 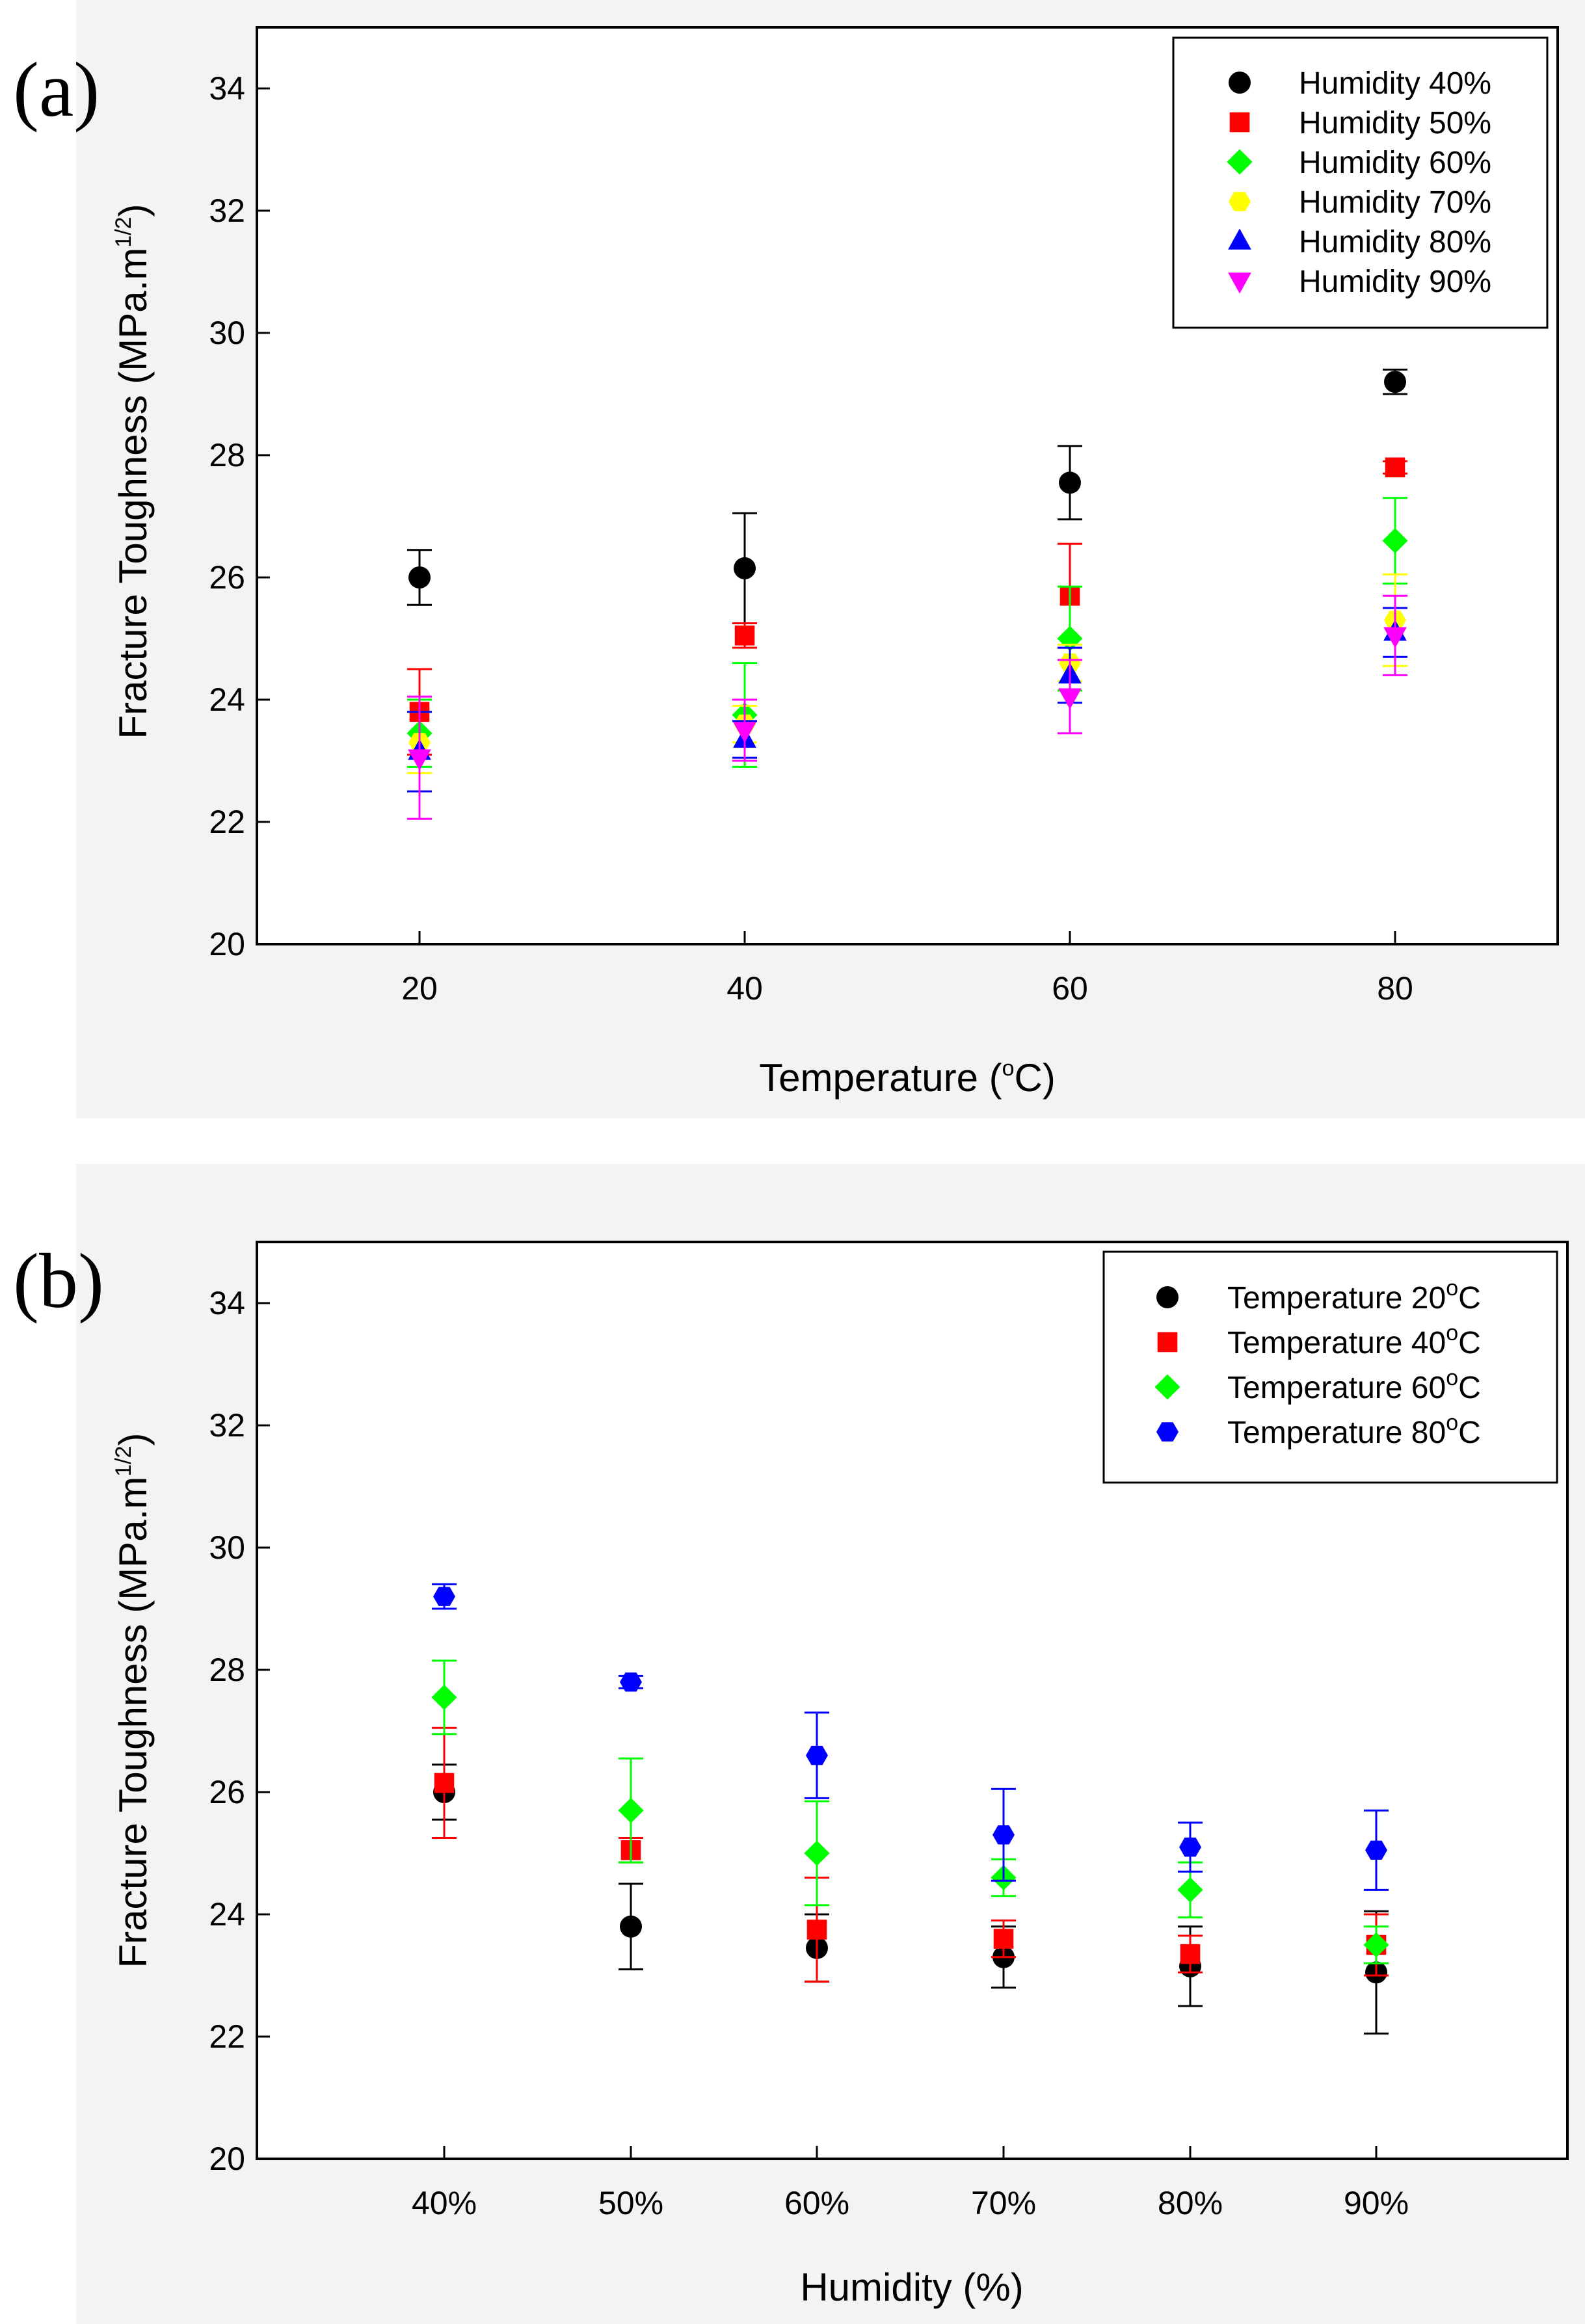 What do you see at coordinates (908, 1078) in the screenshot?
I see `panel-a-x-axis-title: Temperature (oC)` at bounding box center [908, 1078].